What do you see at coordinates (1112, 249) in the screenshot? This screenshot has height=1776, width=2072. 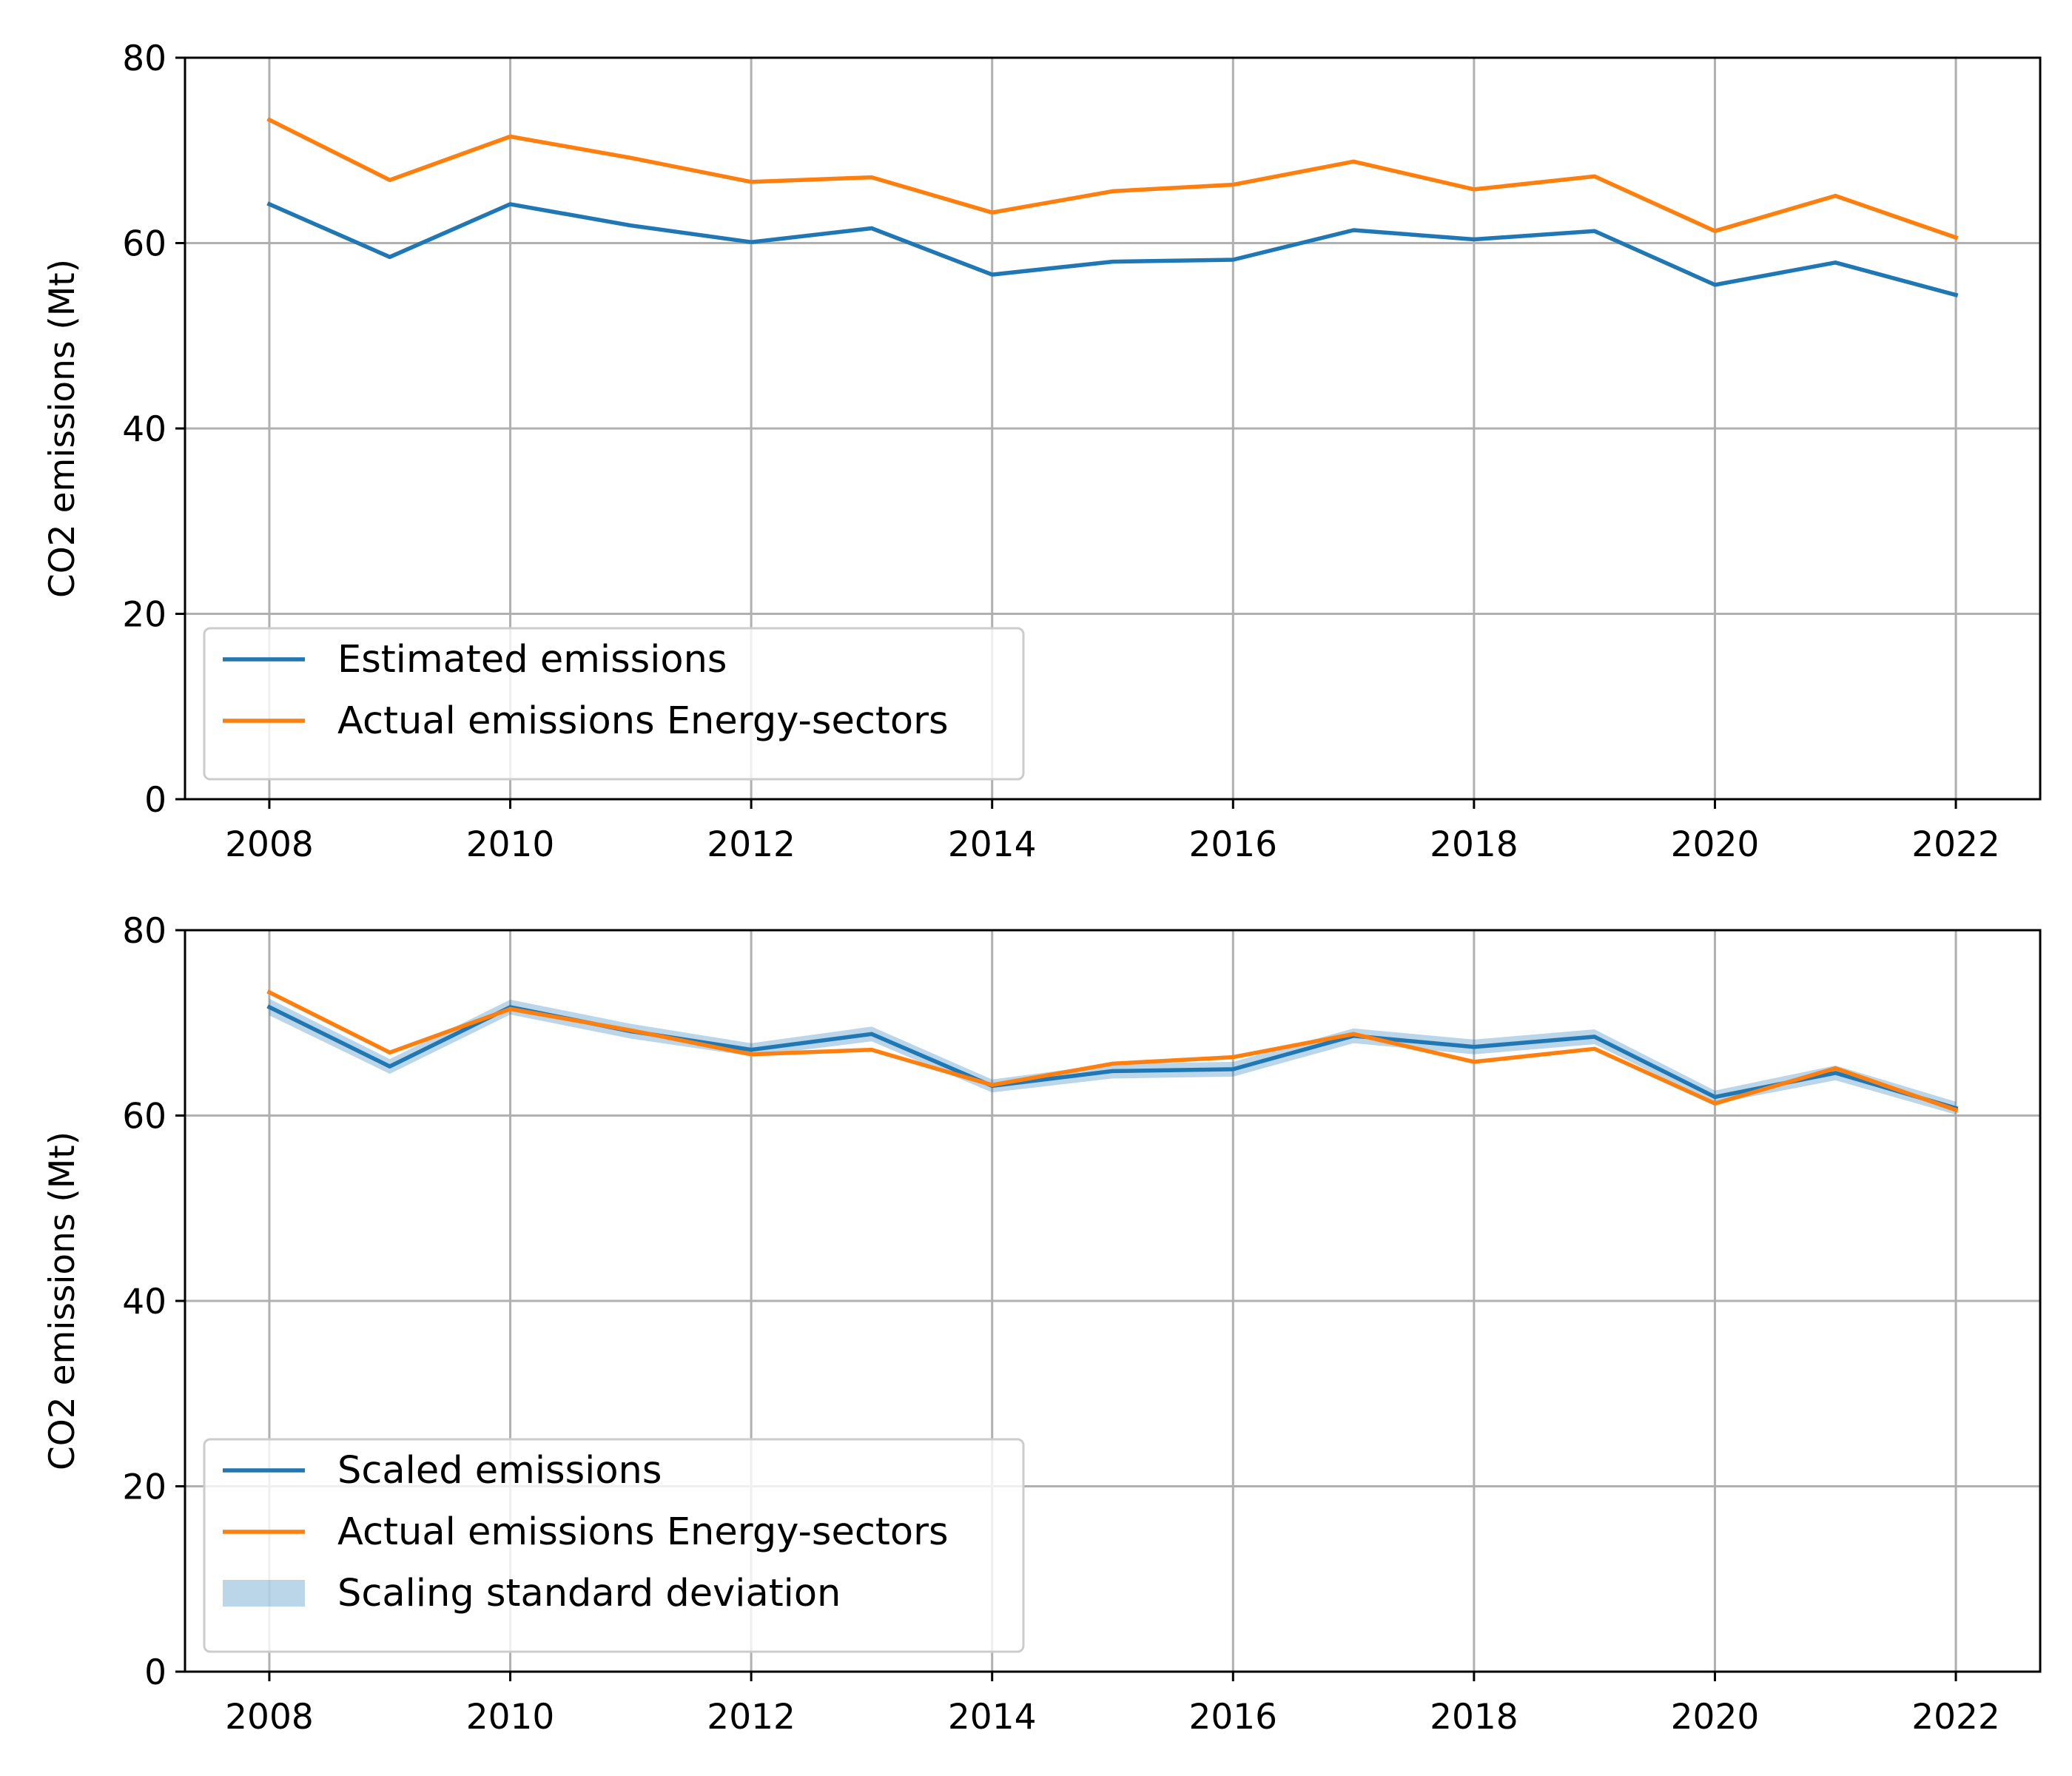 I see `estimated-emissions-line` at bounding box center [1112, 249].